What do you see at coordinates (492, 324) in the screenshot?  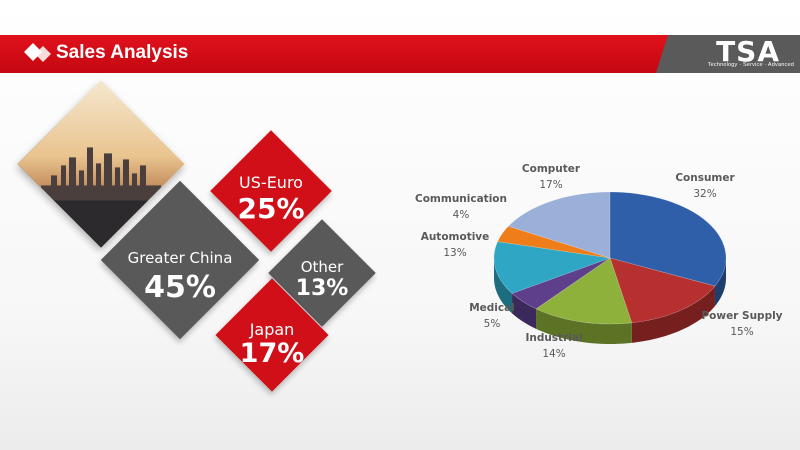 I see `pie-label-value: 5%` at bounding box center [492, 324].